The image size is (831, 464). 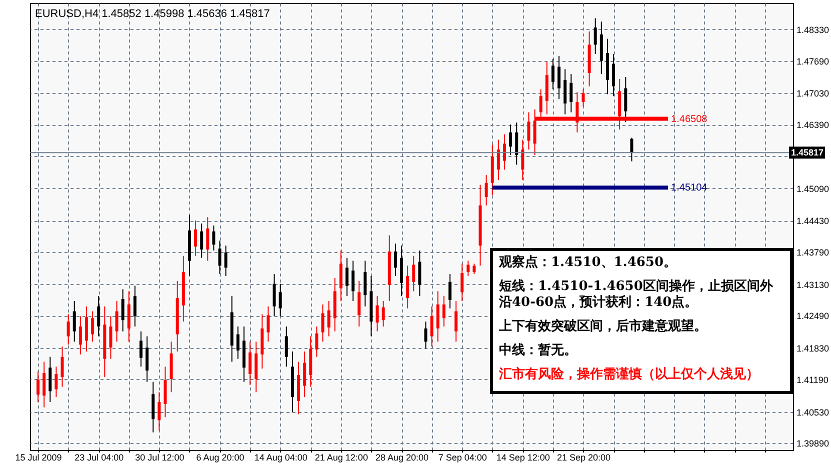 I want to click on y-tick-label: 1.42490, so click(x=813, y=316).